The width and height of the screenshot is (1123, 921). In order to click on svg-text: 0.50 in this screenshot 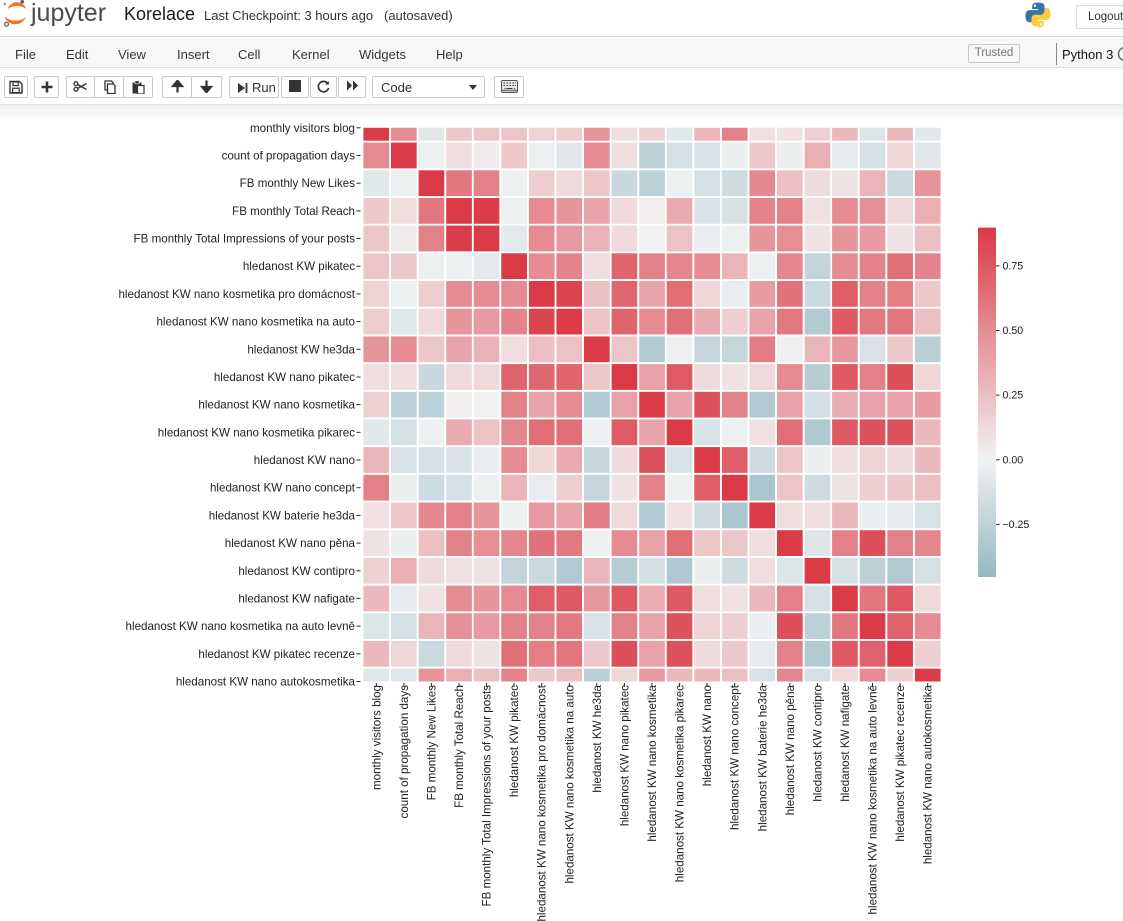, I will do `click(1013, 331)`.